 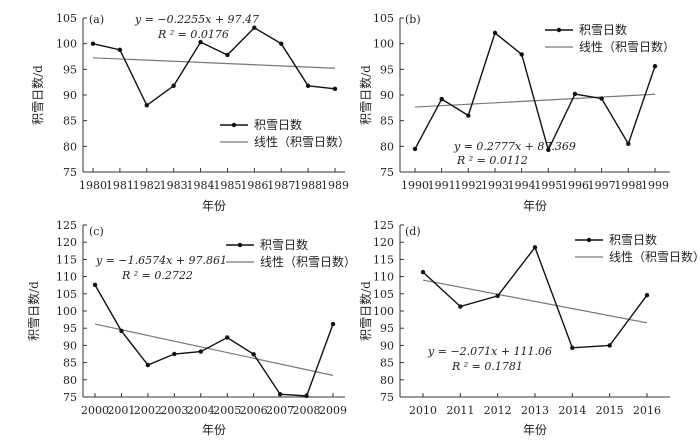 I want to click on panel-label: (d), so click(x=413, y=231).